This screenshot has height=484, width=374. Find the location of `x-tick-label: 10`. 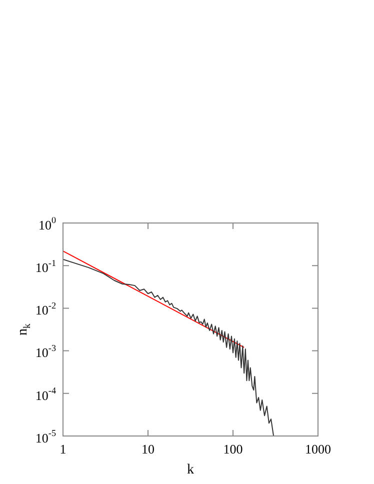

x-tick-label: 10 is located at coordinates (148, 448).